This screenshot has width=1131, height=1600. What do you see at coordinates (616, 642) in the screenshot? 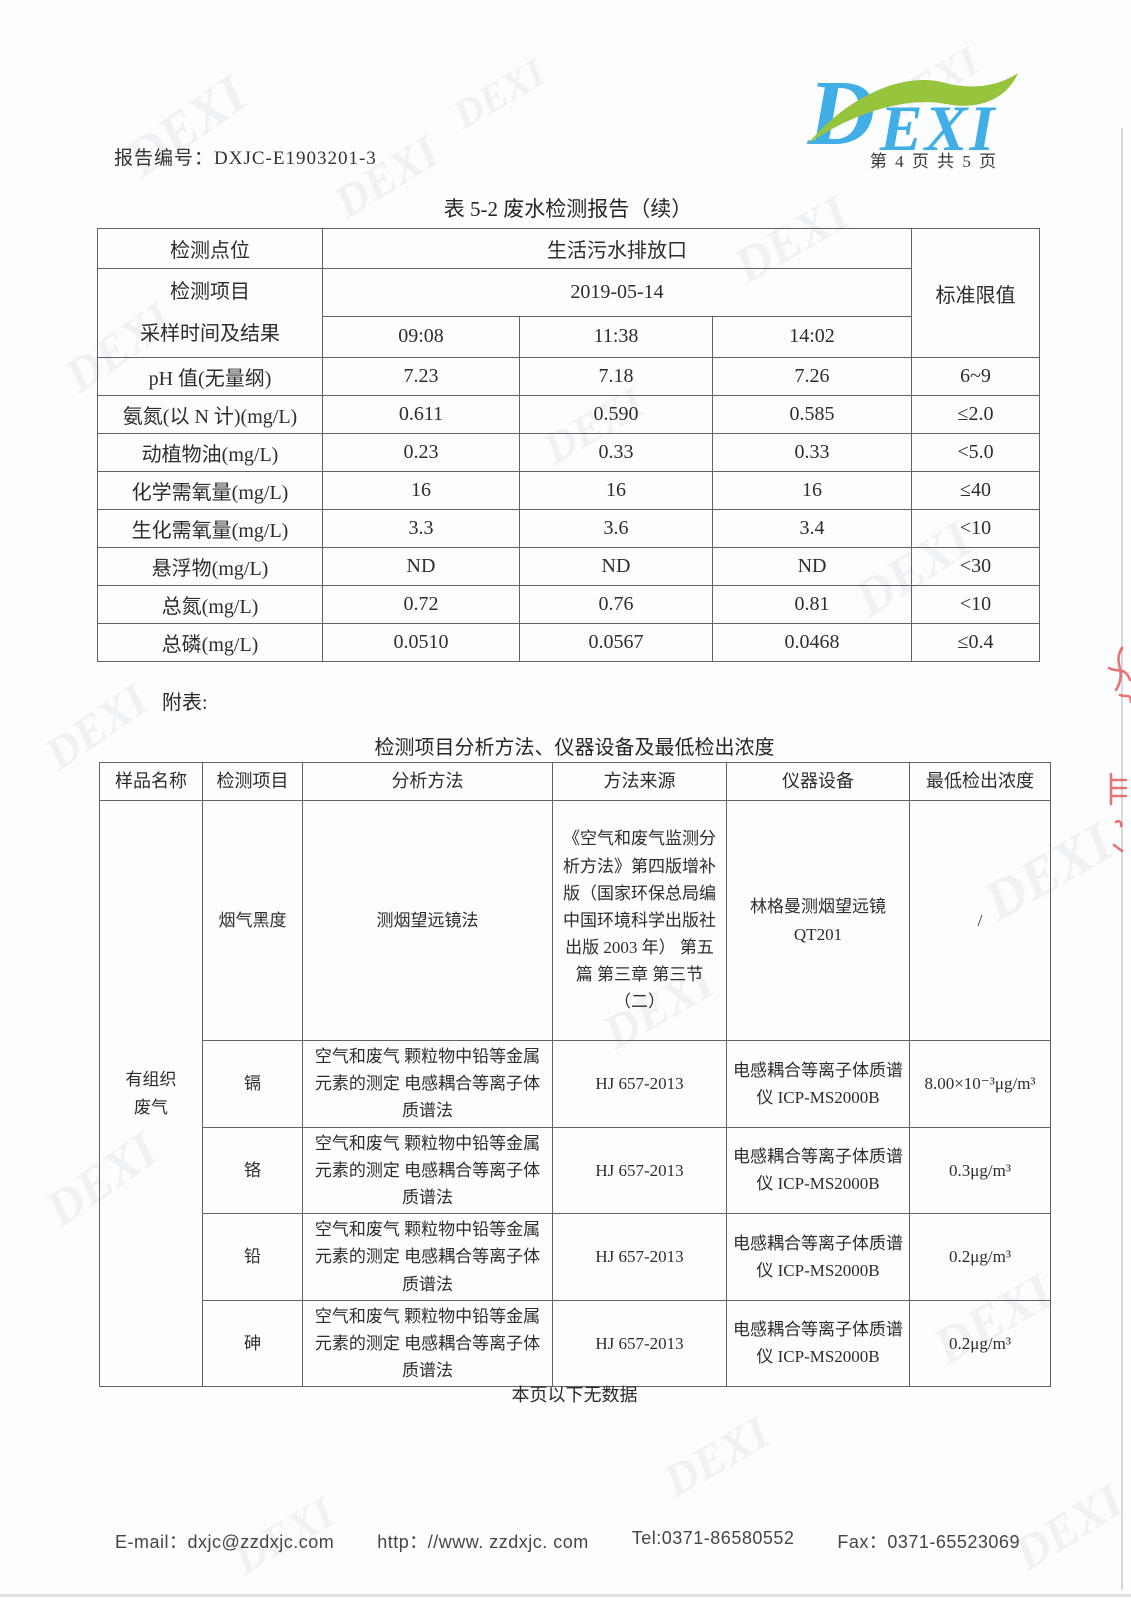
I see `value-cell: 0.0567` at bounding box center [616, 642].